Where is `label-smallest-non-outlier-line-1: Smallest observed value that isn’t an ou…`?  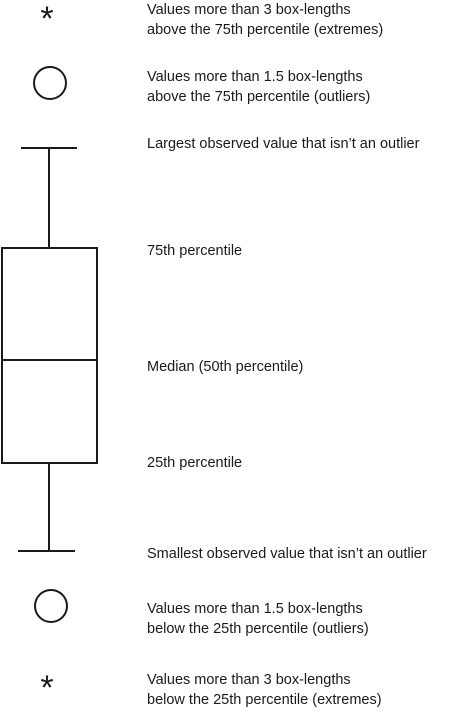 label-smallest-non-outlier-line-1: Smallest observed value that isn’t an ou… is located at coordinates (287, 554).